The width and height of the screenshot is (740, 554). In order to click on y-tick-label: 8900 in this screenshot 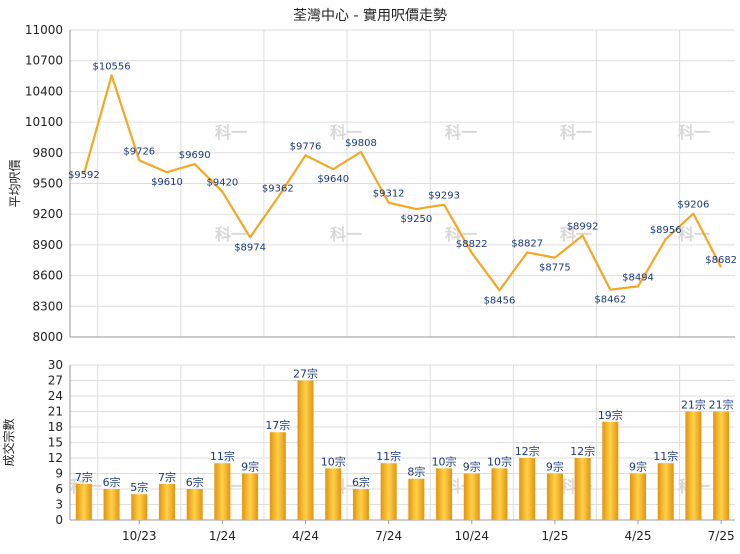, I will do `click(47, 245)`.